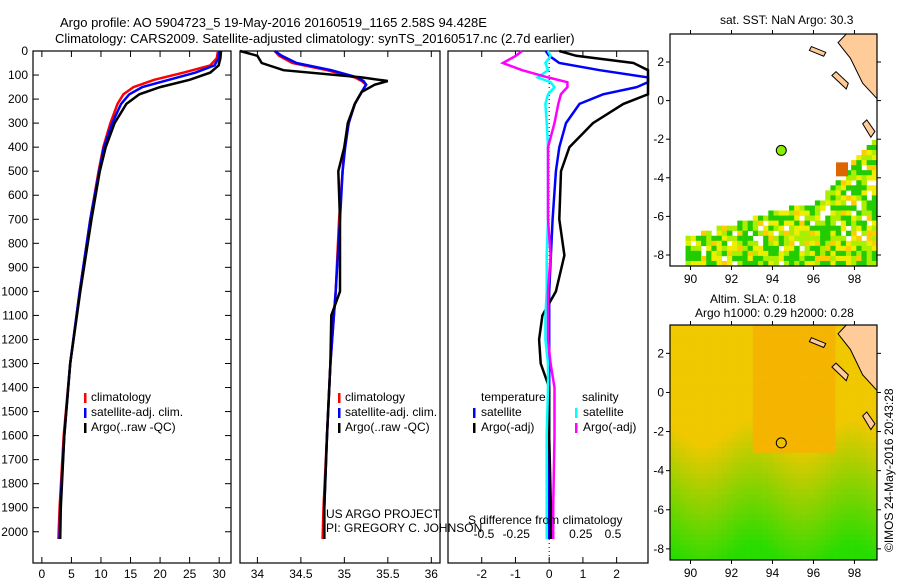 The height and width of the screenshot is (580, 900). What do you see at coordinates (773, 150) in the screenshot?
I see `sst-map-frame` at bounding box center [773, 150].